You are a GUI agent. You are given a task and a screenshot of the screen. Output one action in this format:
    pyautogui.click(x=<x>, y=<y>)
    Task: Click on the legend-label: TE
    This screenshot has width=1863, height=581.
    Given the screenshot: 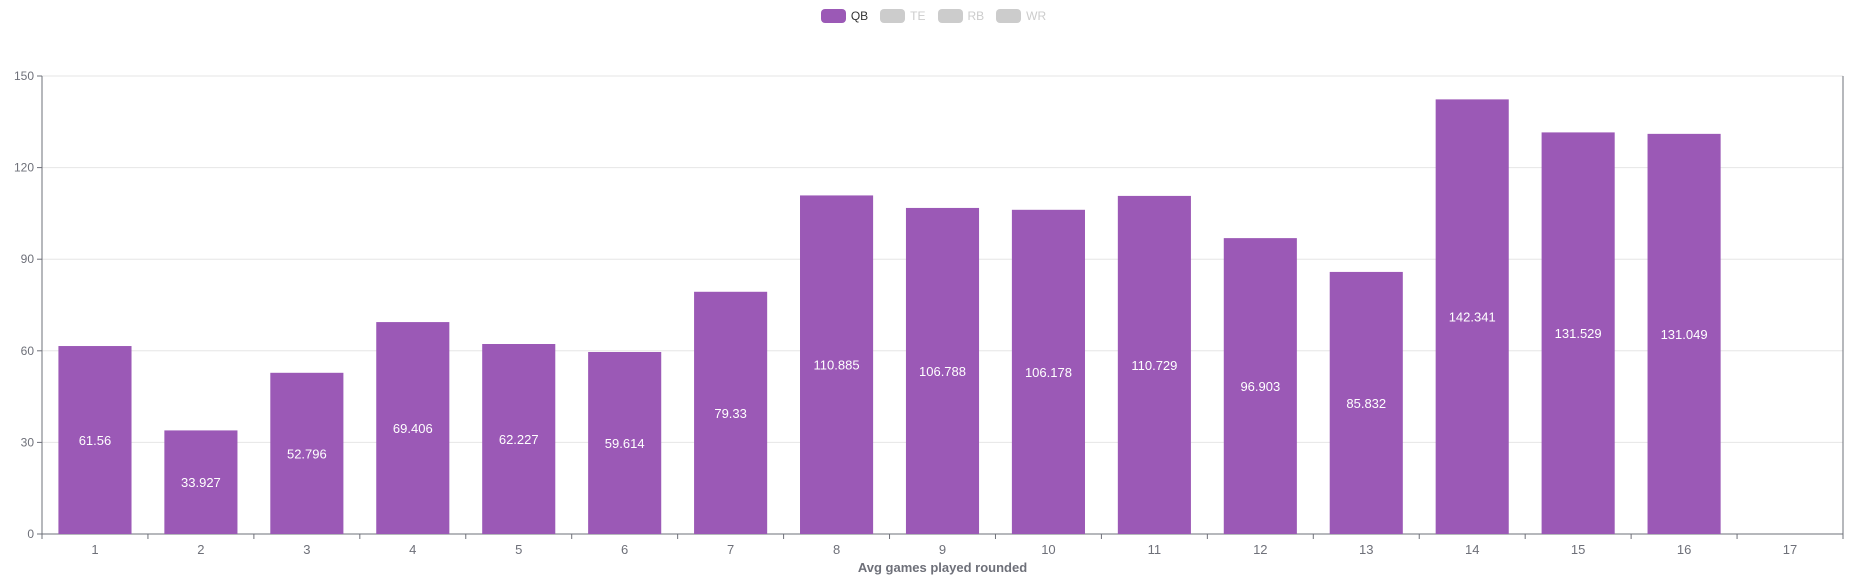 What is the action you would take?
    pyautogui.click(x=918, y=16)
    